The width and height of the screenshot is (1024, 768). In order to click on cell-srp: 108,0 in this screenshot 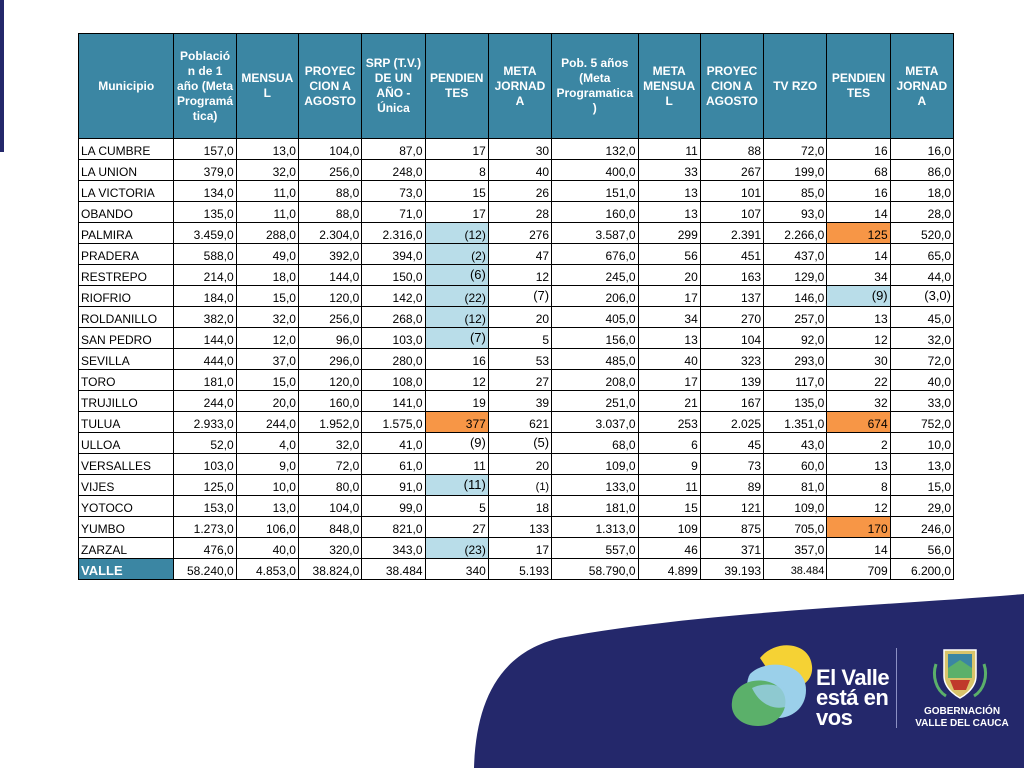, I will do `click(393, 380)`.